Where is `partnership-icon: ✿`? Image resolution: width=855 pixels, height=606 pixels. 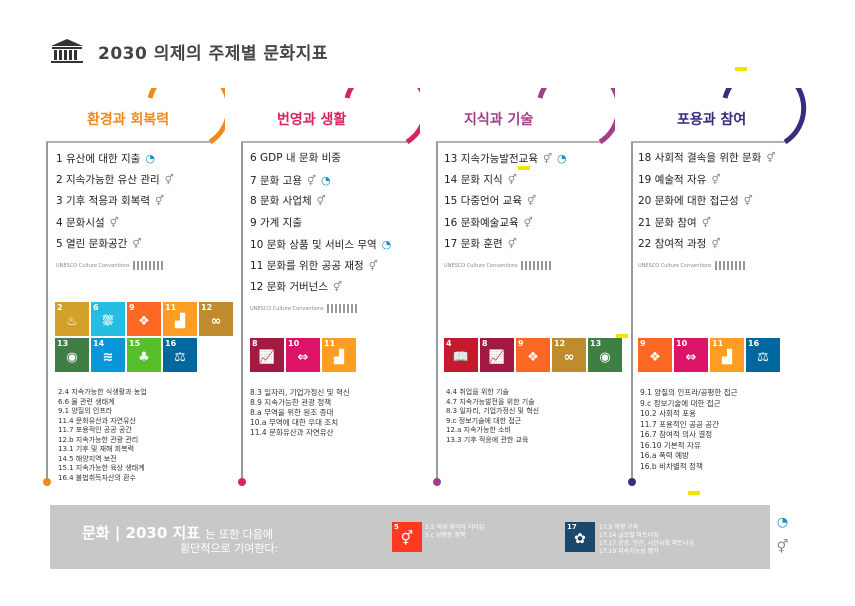 partnership-icon: ✿ is located at coordinates (580, 539).